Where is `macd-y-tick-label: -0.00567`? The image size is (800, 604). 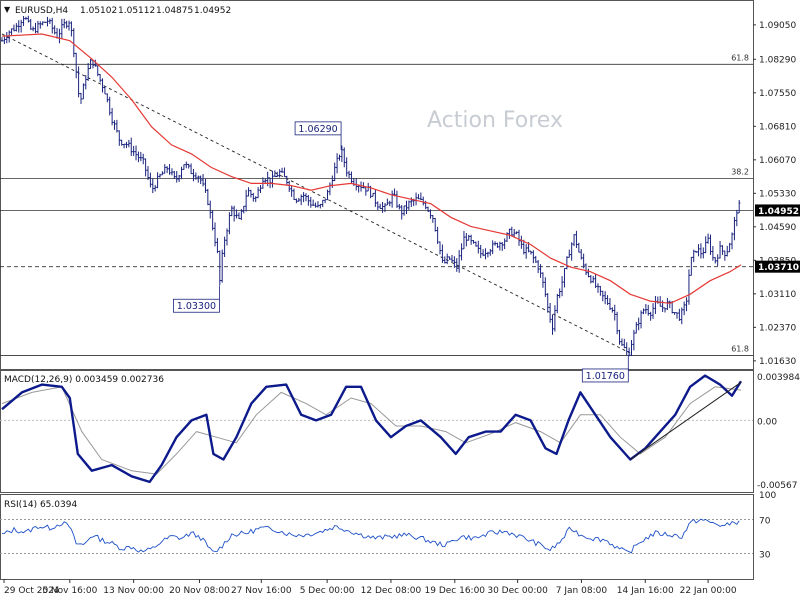
macd-y-tick-label: -0.00567 is located at coordinates (777, 486).